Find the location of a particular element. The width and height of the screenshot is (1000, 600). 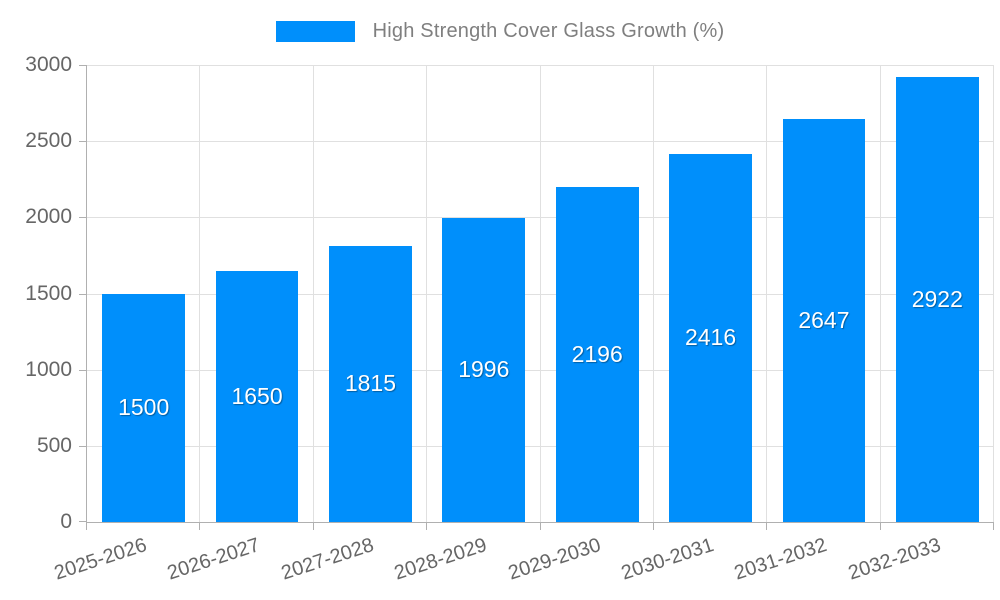

bar: 1815 is located at coordinates (370, 383).